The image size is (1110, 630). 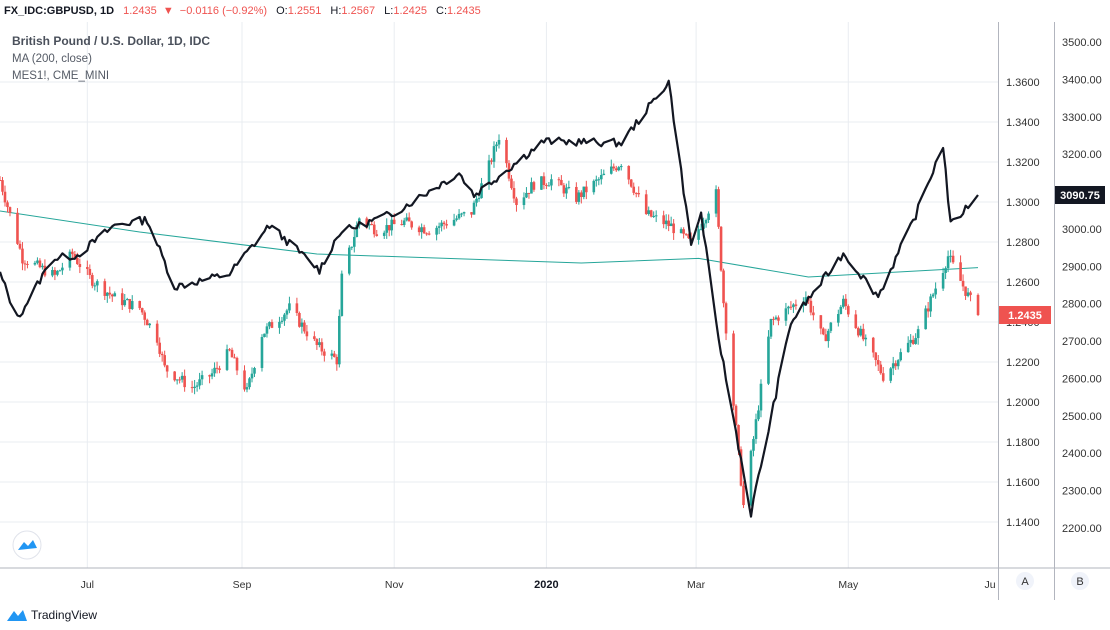 What do you see at coordinates (27, 545) in the screenshot?
I see `tradingview-corner-logo` at bounding box center [27, 545].